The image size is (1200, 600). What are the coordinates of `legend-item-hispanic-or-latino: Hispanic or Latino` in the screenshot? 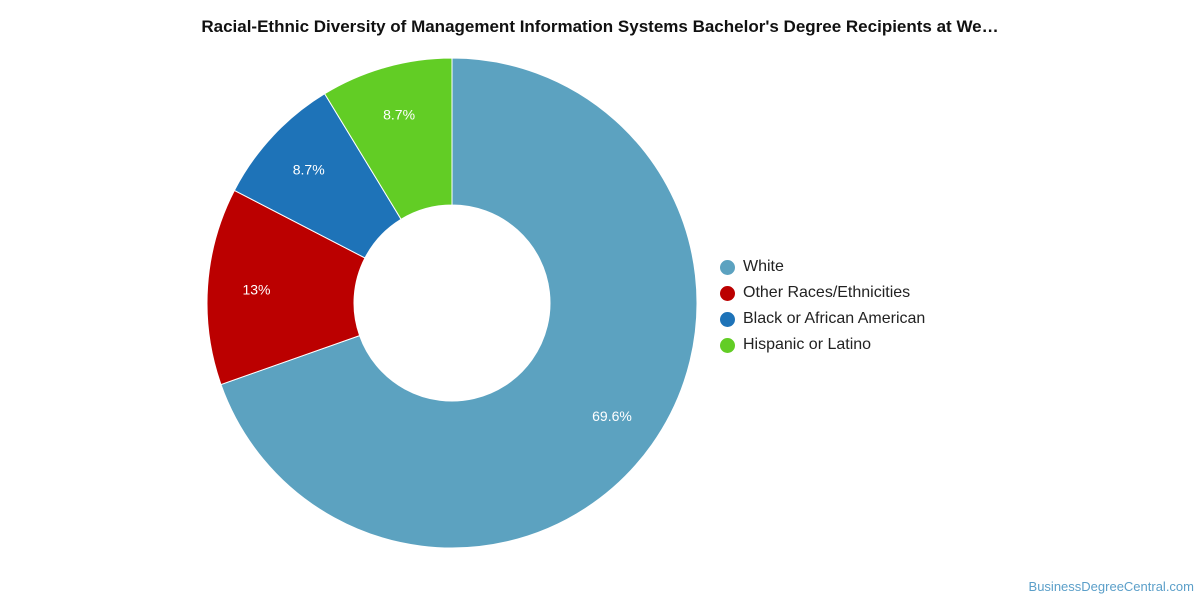 It's located at (822, 345).